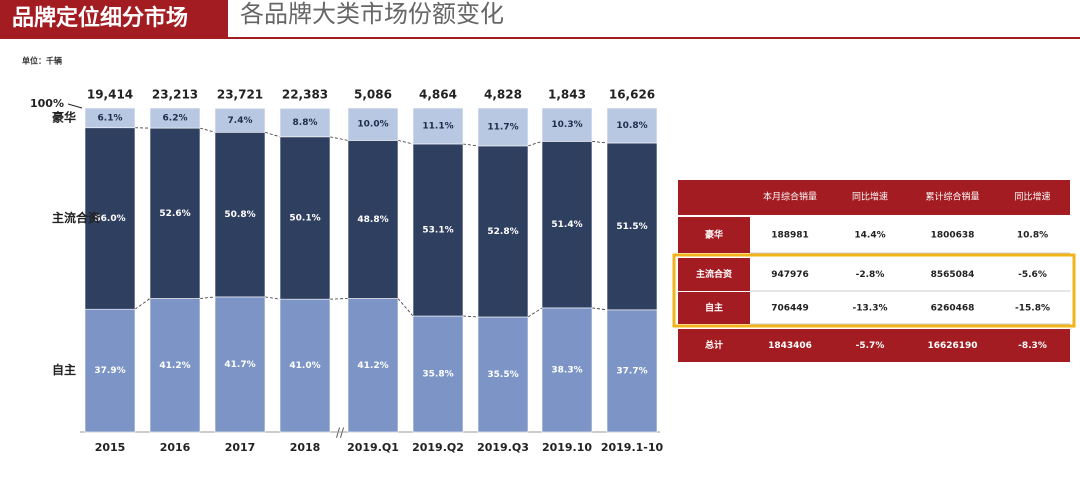 The image size is (1080, 490). I want to click on table-cell: -2.8%, so click(870, 275).